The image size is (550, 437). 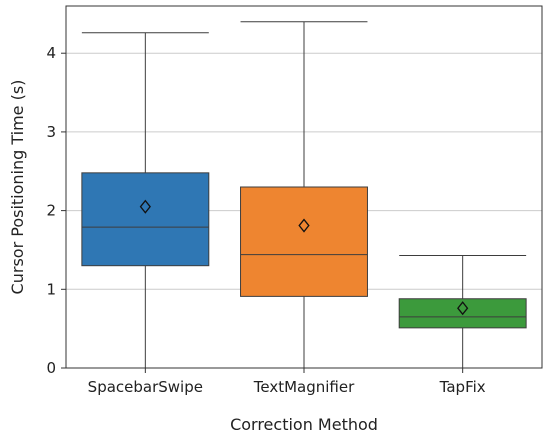 What do you see at coordinates (51, 132) in the screenshot?
I see `y-tick-label: 3` at bounding box center [51, 132].